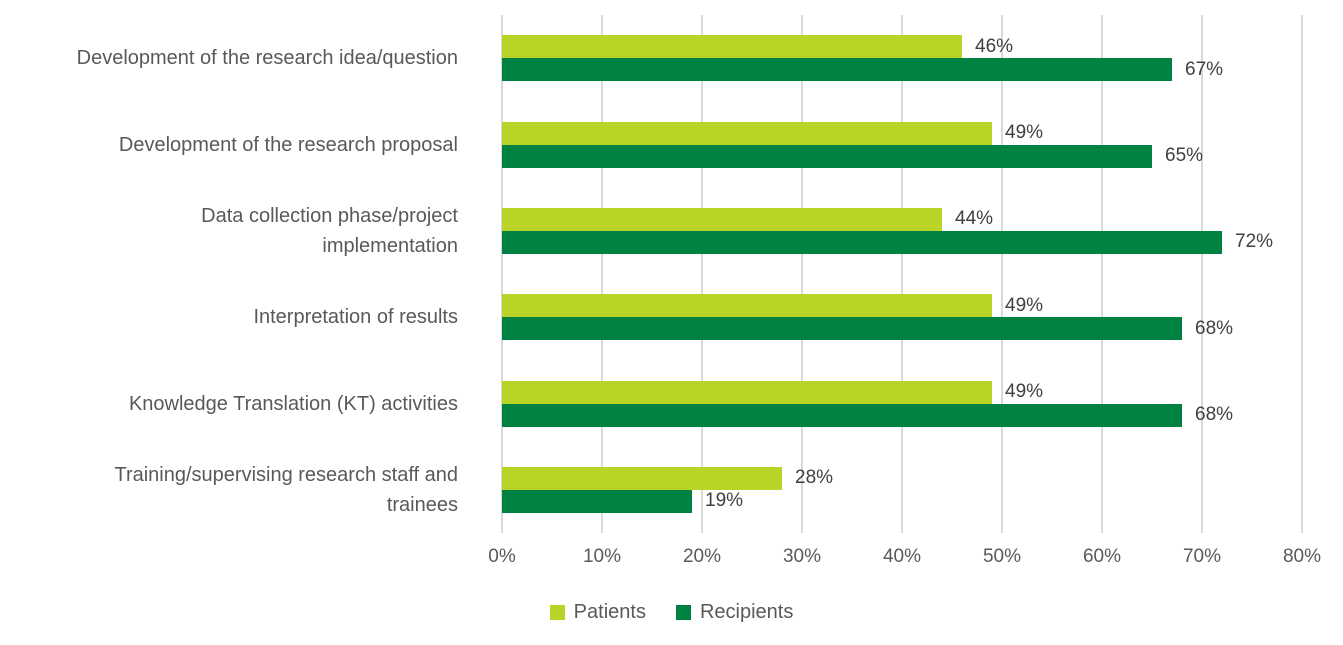 The height and width of the screenshot is (645, 1343). What do you see at coordinates (288, 144) in the screenshot?
I see `category-label: Development of the research proposal` at bounding box center [288, 144].